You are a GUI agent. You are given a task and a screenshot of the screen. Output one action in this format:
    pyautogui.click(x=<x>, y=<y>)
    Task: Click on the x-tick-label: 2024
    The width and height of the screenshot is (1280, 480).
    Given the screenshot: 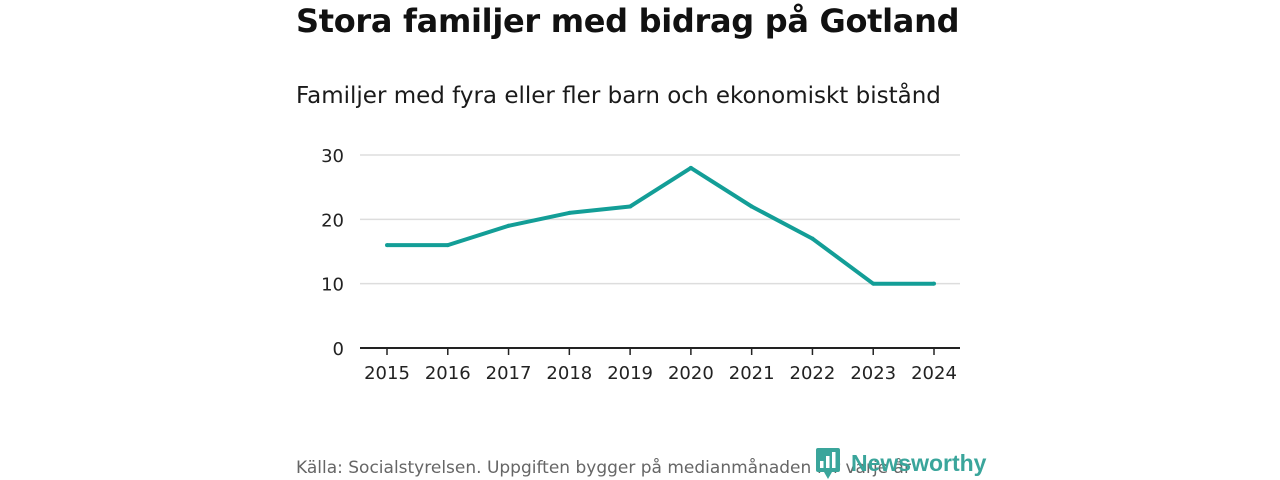 What is the action you would take?
    pyautogui.click(x=934, y=373)
    